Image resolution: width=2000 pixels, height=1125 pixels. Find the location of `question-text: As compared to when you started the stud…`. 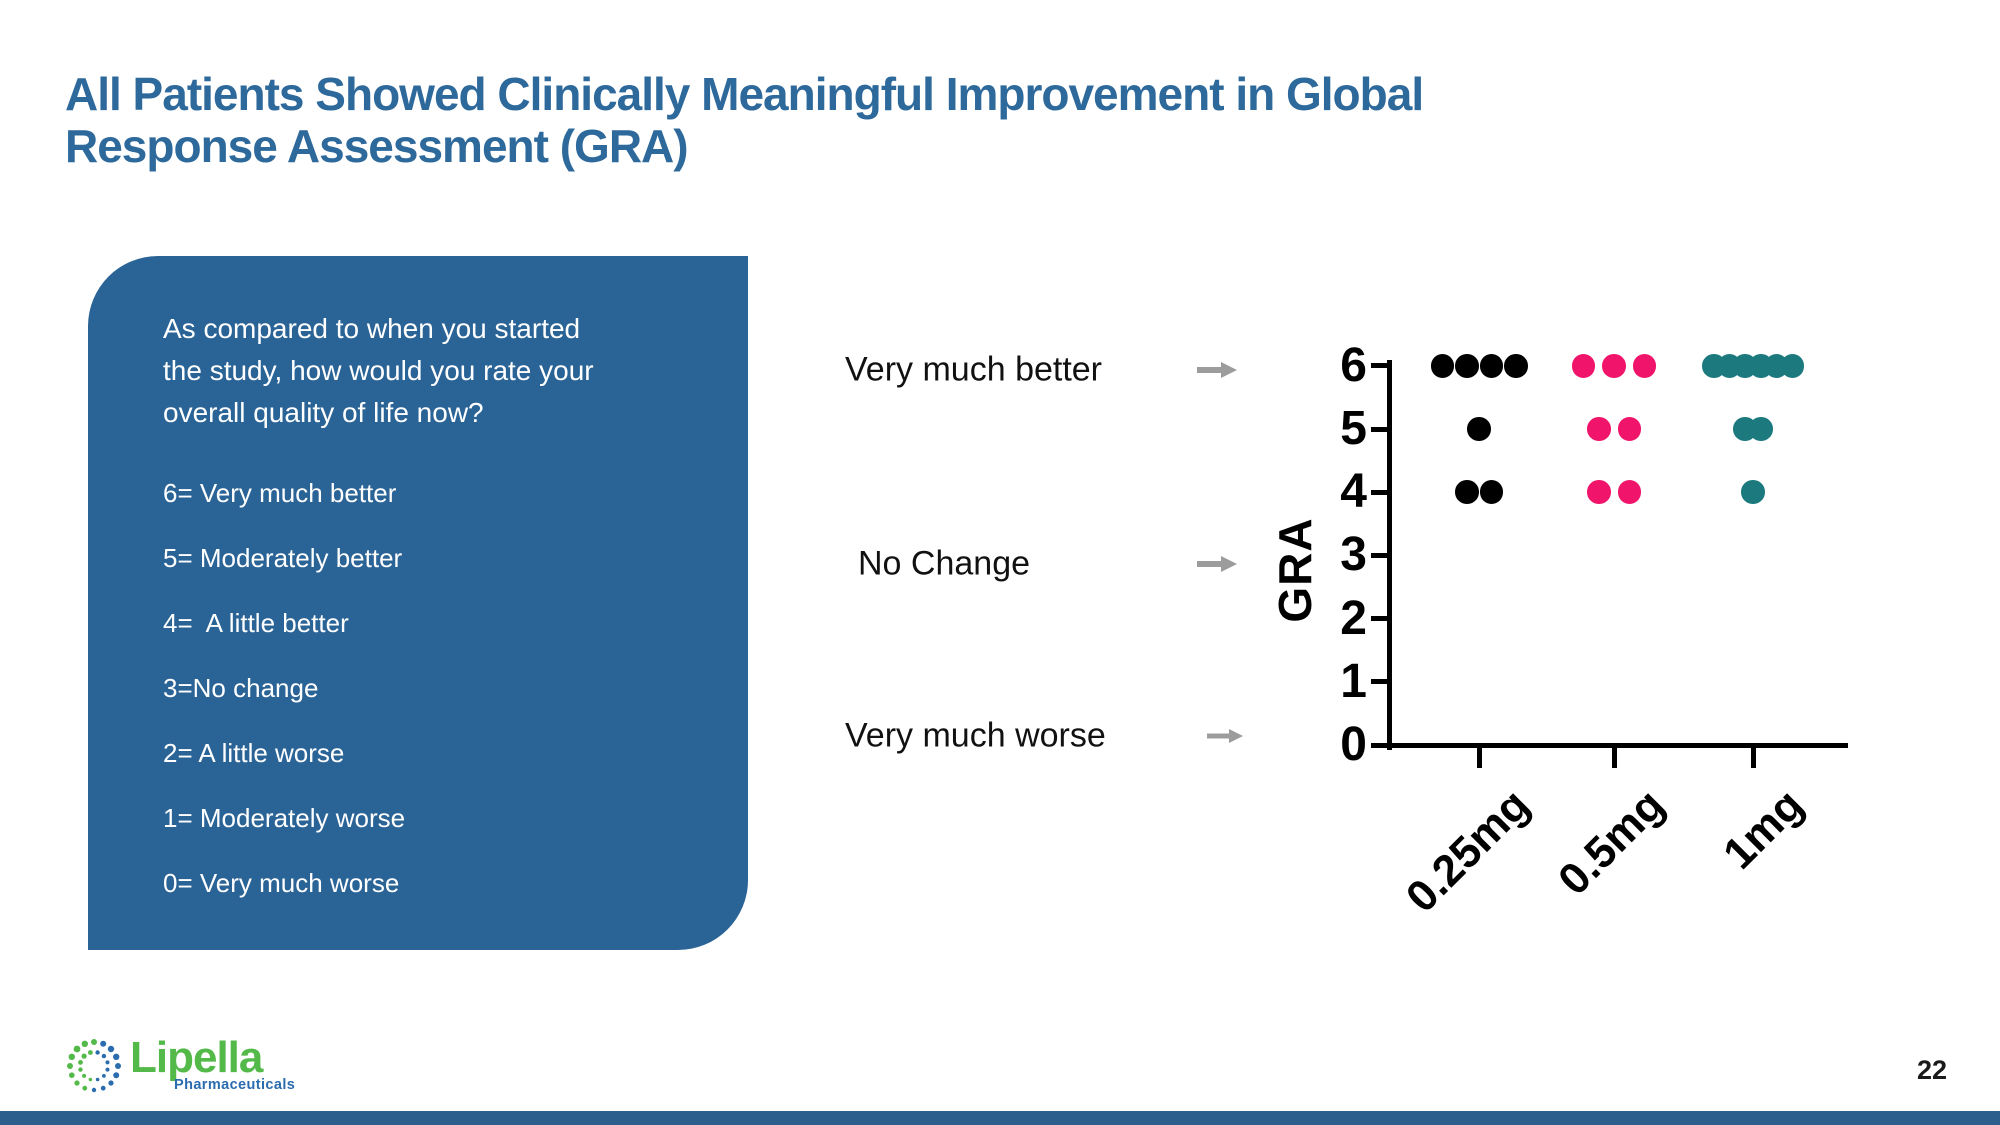

question-text: As compared to when you started the stud… is located at coordinates (435, 371).